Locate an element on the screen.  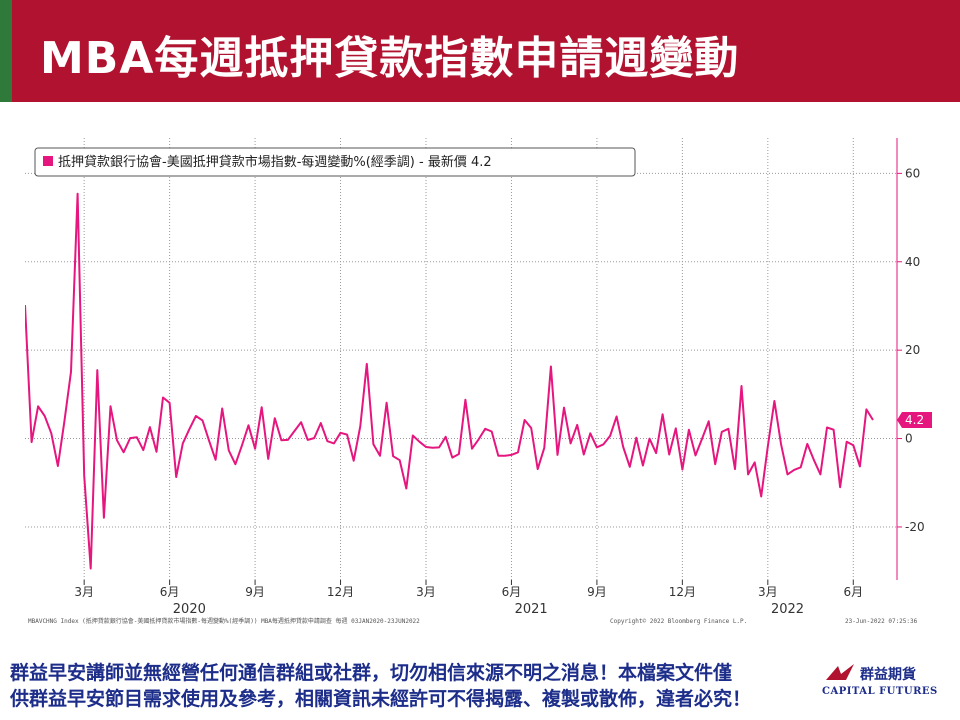
page-title: MBA每週抵押貸款指數申請週變動 is located at coordinates (390, 58).